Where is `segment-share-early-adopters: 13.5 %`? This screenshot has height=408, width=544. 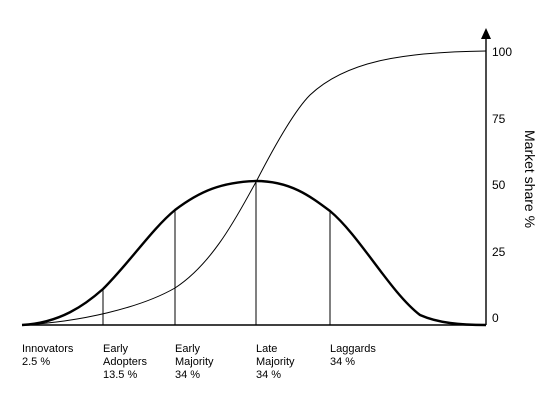
segment-share-early-adopters: 13.5 % is located at coordinates (120, 375).